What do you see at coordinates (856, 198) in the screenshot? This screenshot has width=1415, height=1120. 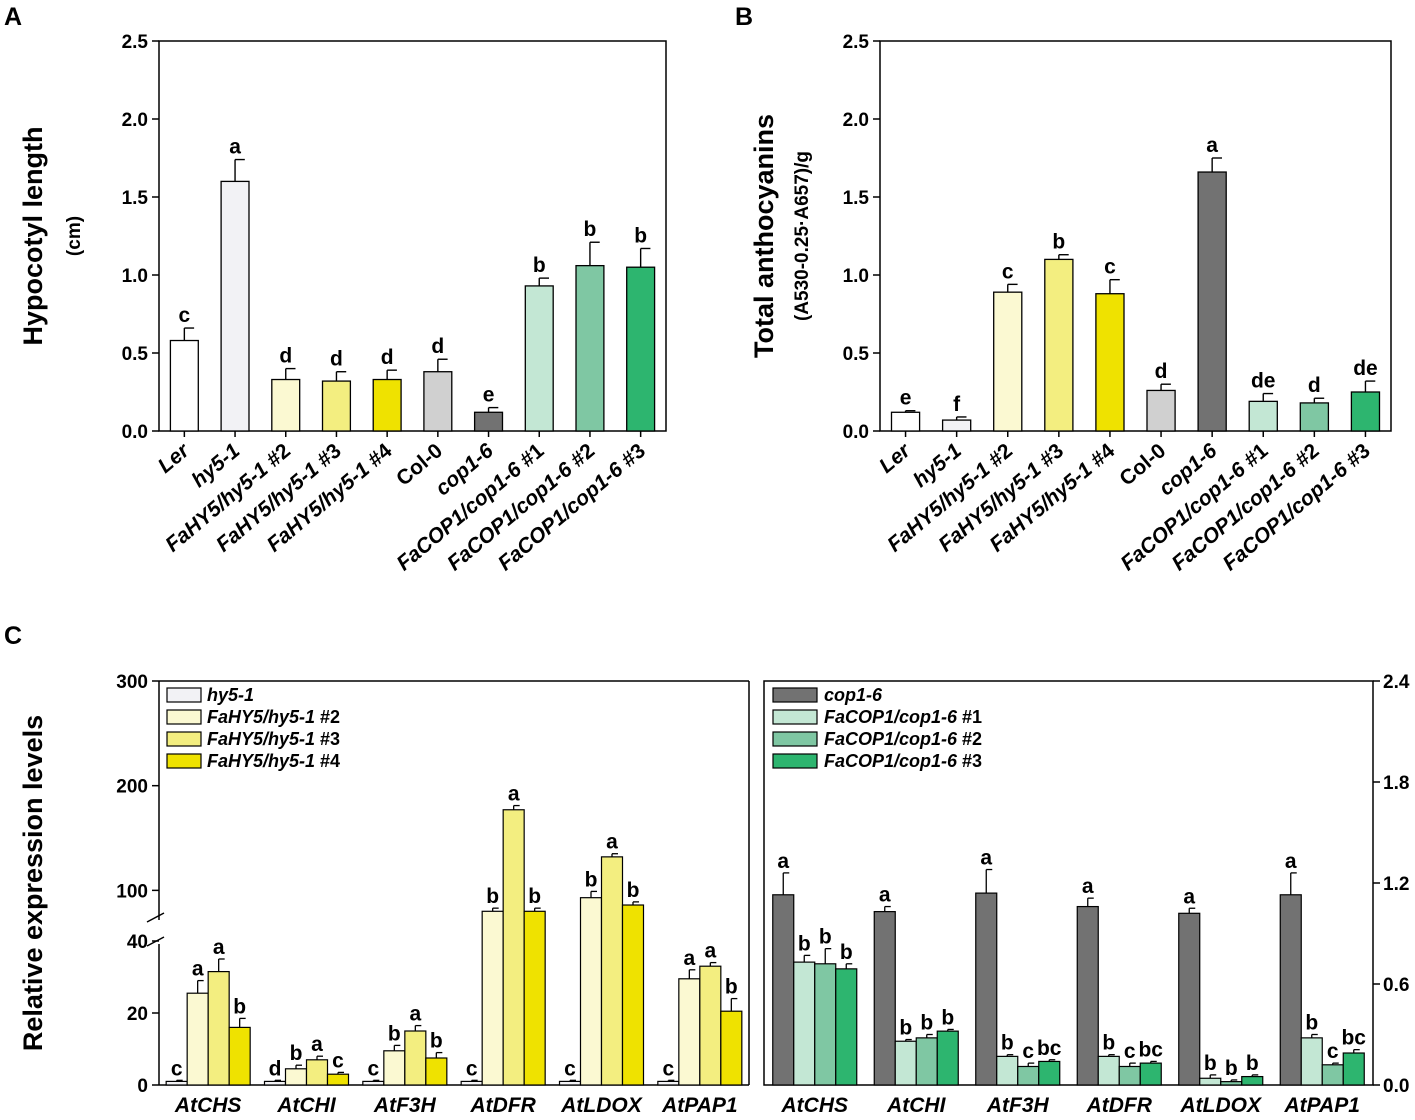 I see `y-tick-label: 1.5` at bounding box center [856, 198].